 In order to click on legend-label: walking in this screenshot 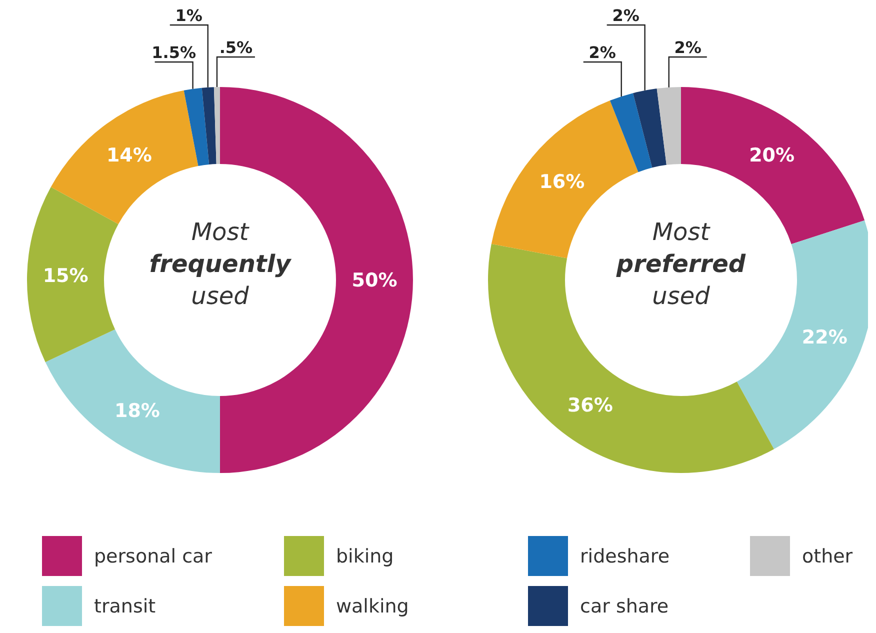, I will do `click(372, 607)`.